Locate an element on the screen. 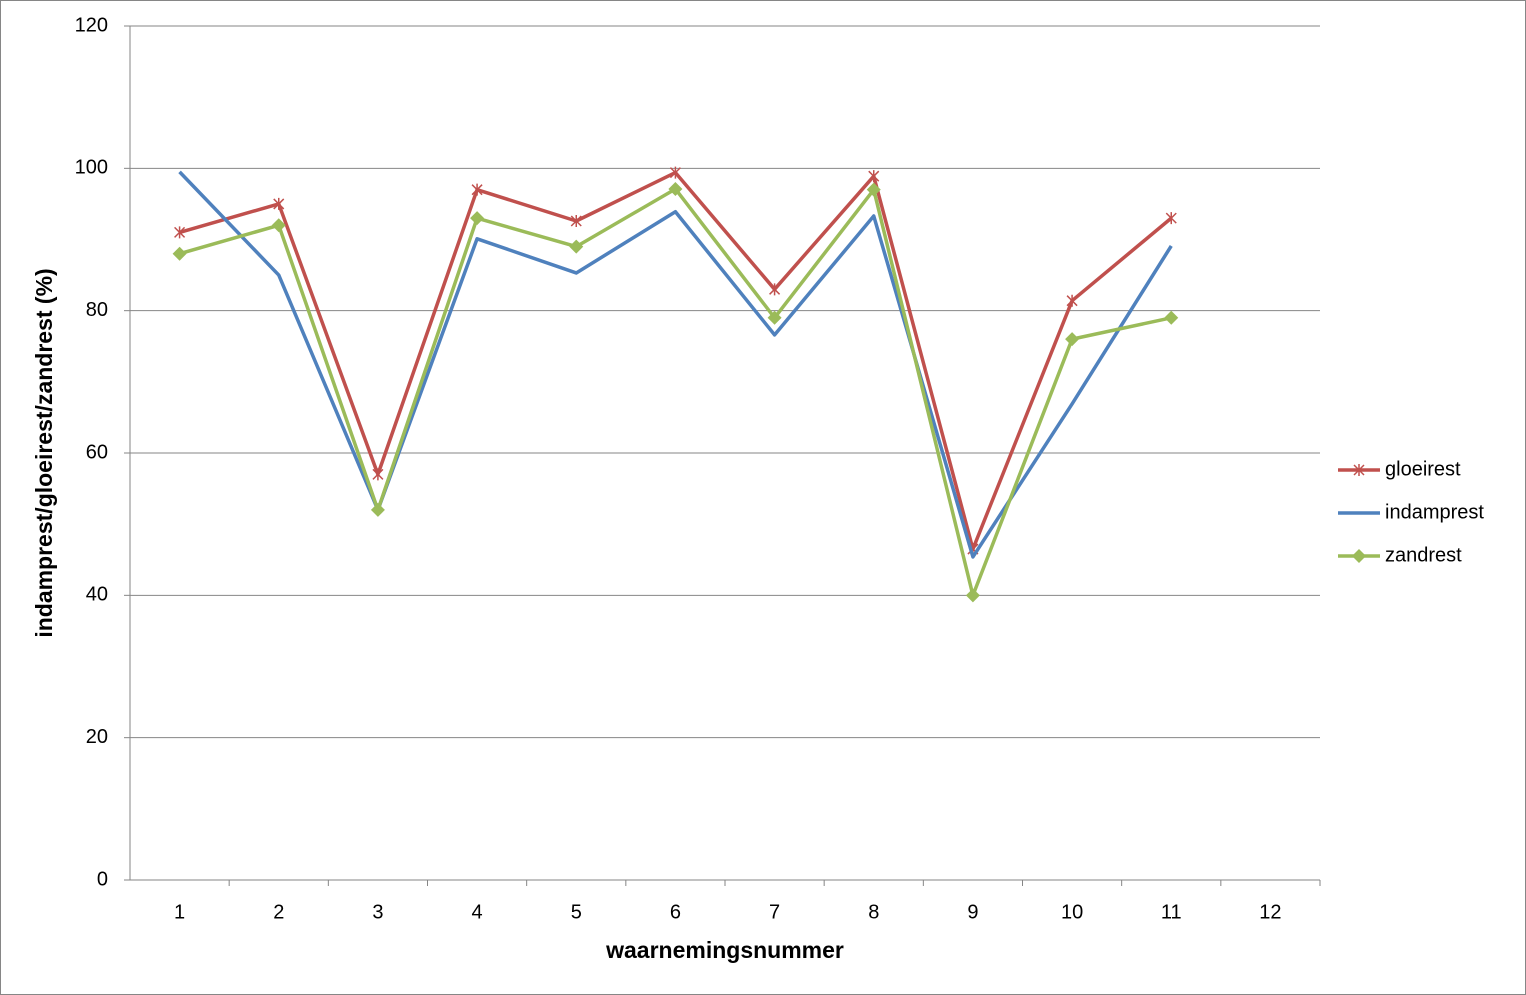  legend-label: gloeirest is located at coordinates (1423, 469).